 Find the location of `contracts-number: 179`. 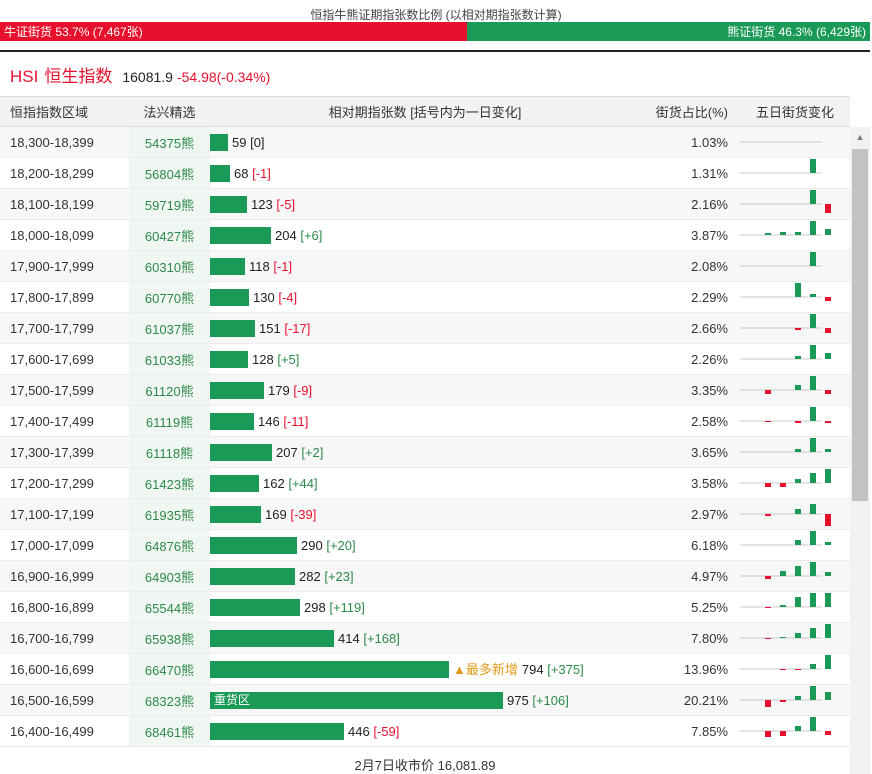

contracts-number: 179 is located at coordinates (279, 390).